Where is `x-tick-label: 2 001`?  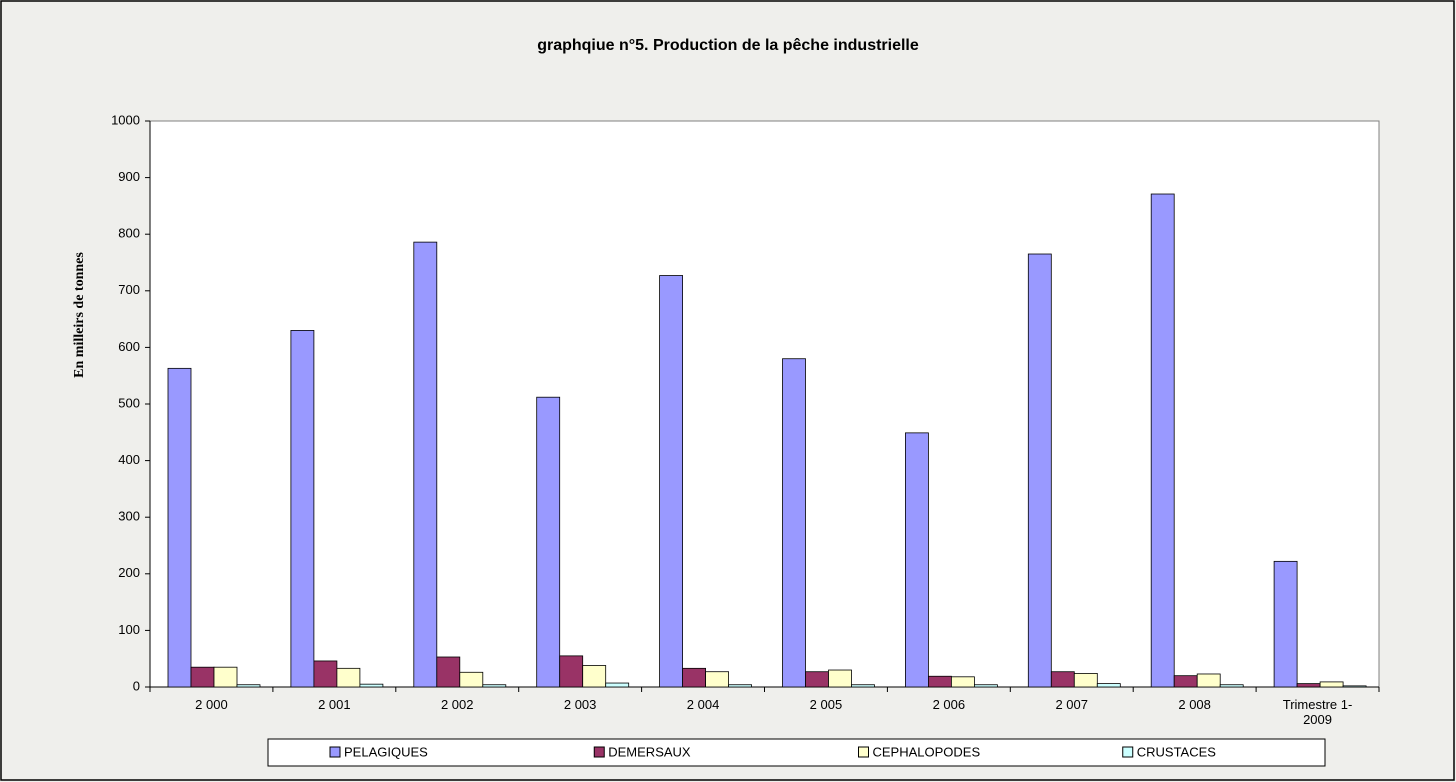 x-tick-label: 2 001 is located at coordinates (334, 704).